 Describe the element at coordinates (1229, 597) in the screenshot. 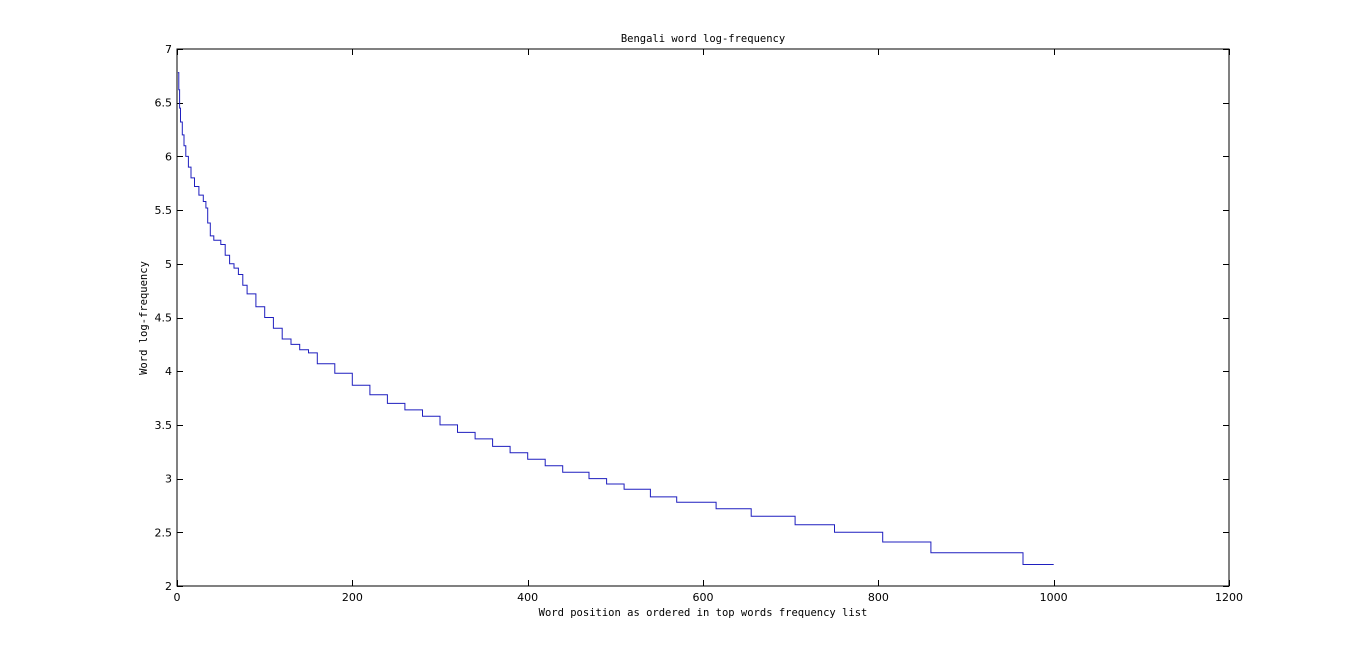

I see `x-tick-label: 1200` at that location.